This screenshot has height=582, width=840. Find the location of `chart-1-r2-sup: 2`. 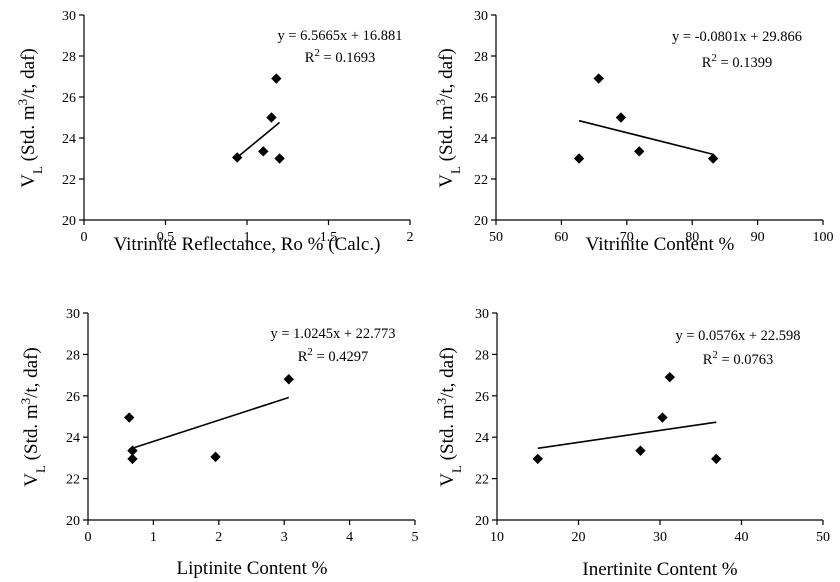

chart-1-r2-sup: 2 is located at coordinates (317, 53).